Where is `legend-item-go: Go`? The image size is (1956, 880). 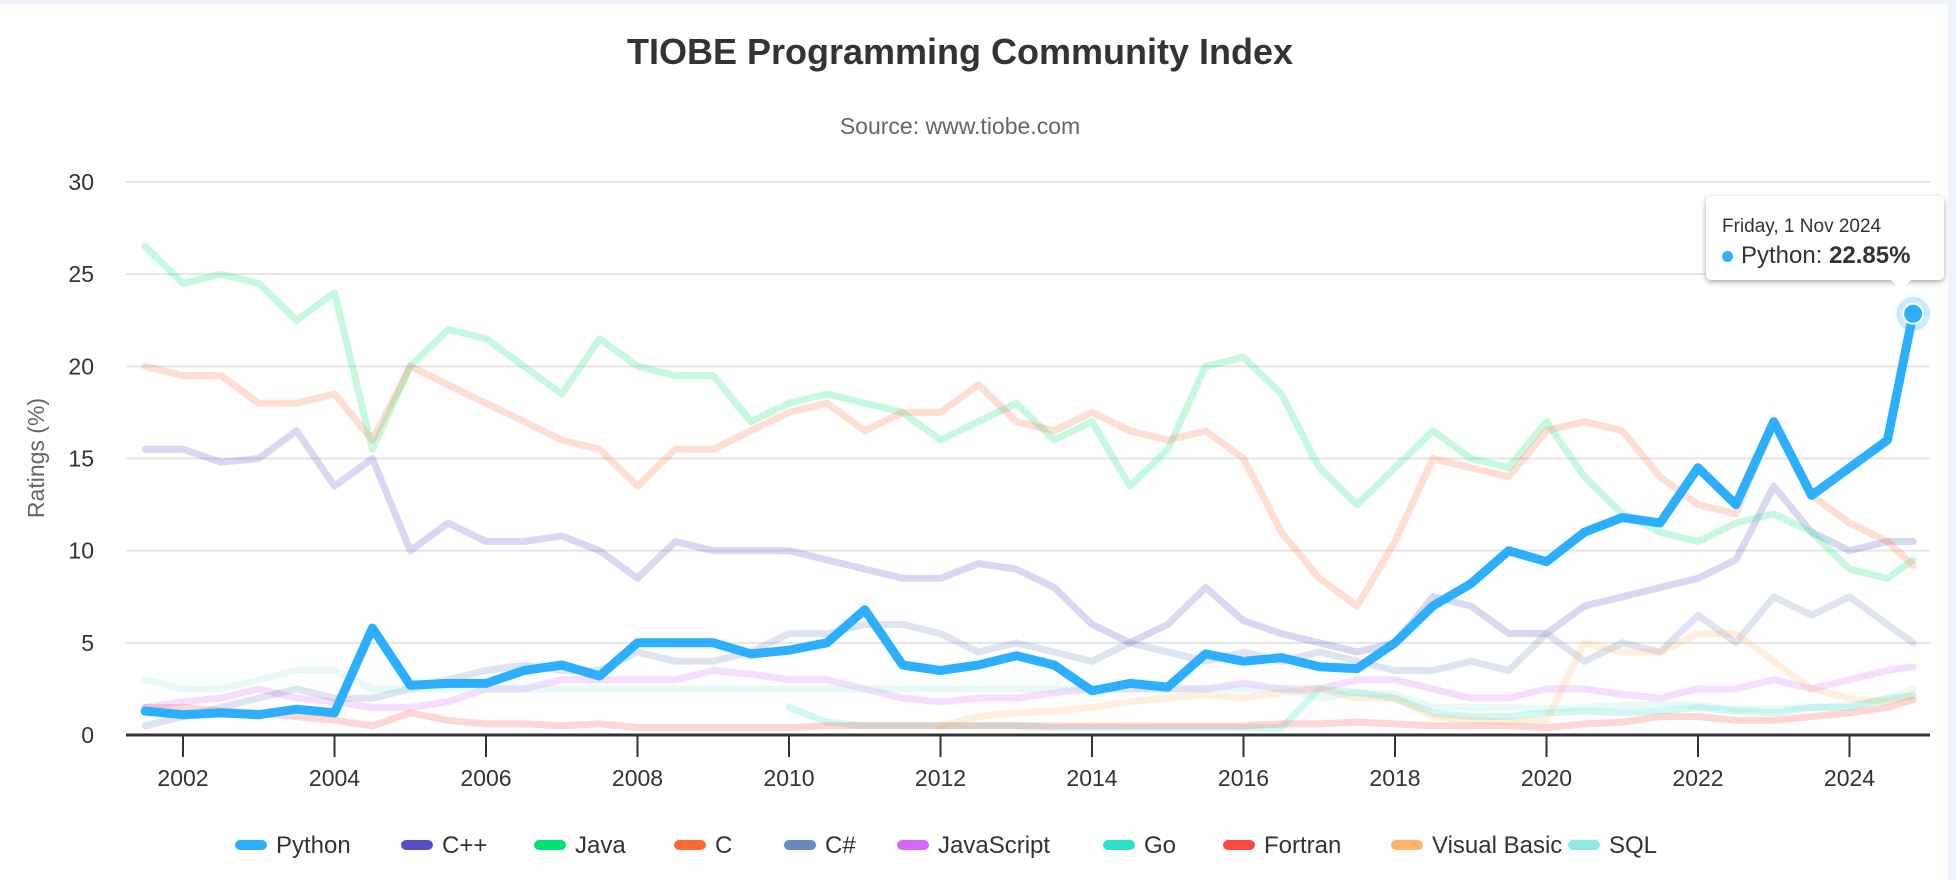 legend-item-go: Go is located at coordinates (1160, 845).